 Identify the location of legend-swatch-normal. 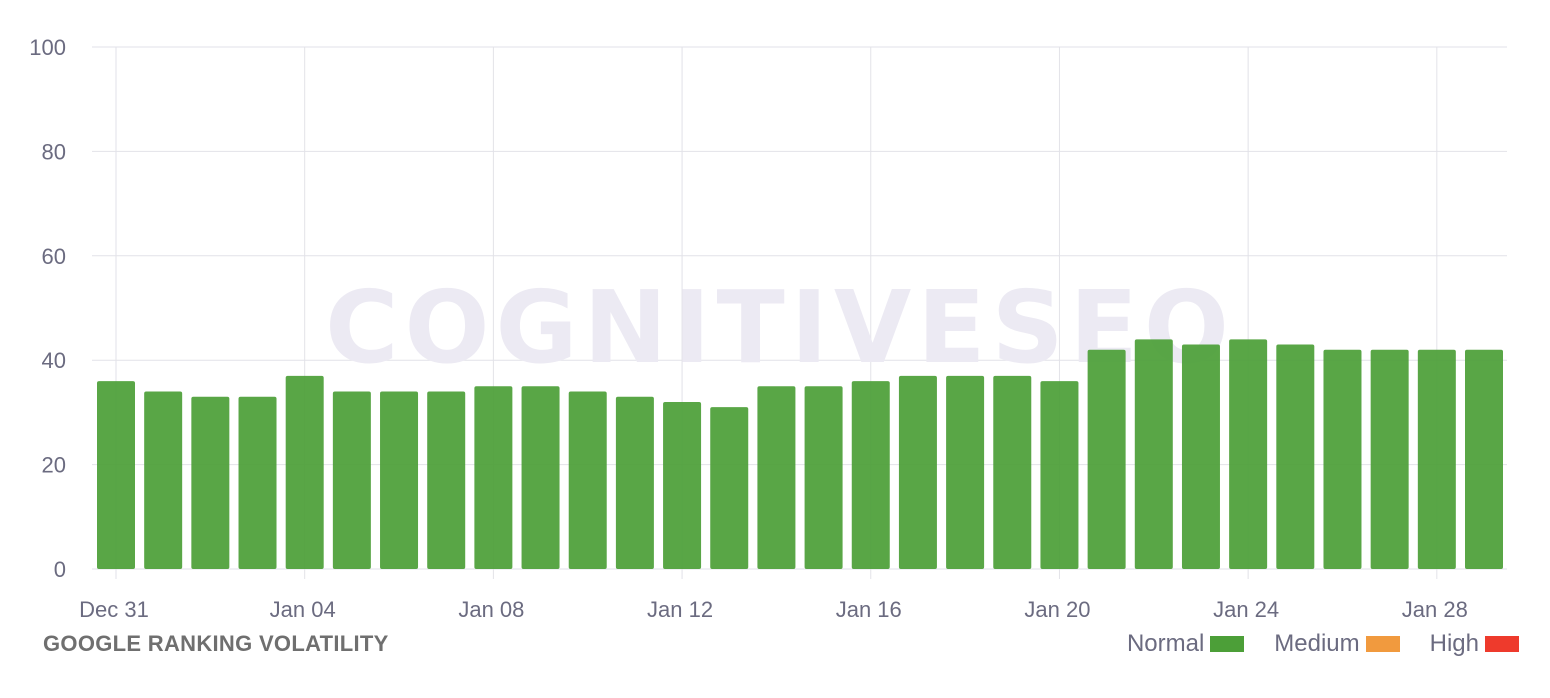
(1227, 644).